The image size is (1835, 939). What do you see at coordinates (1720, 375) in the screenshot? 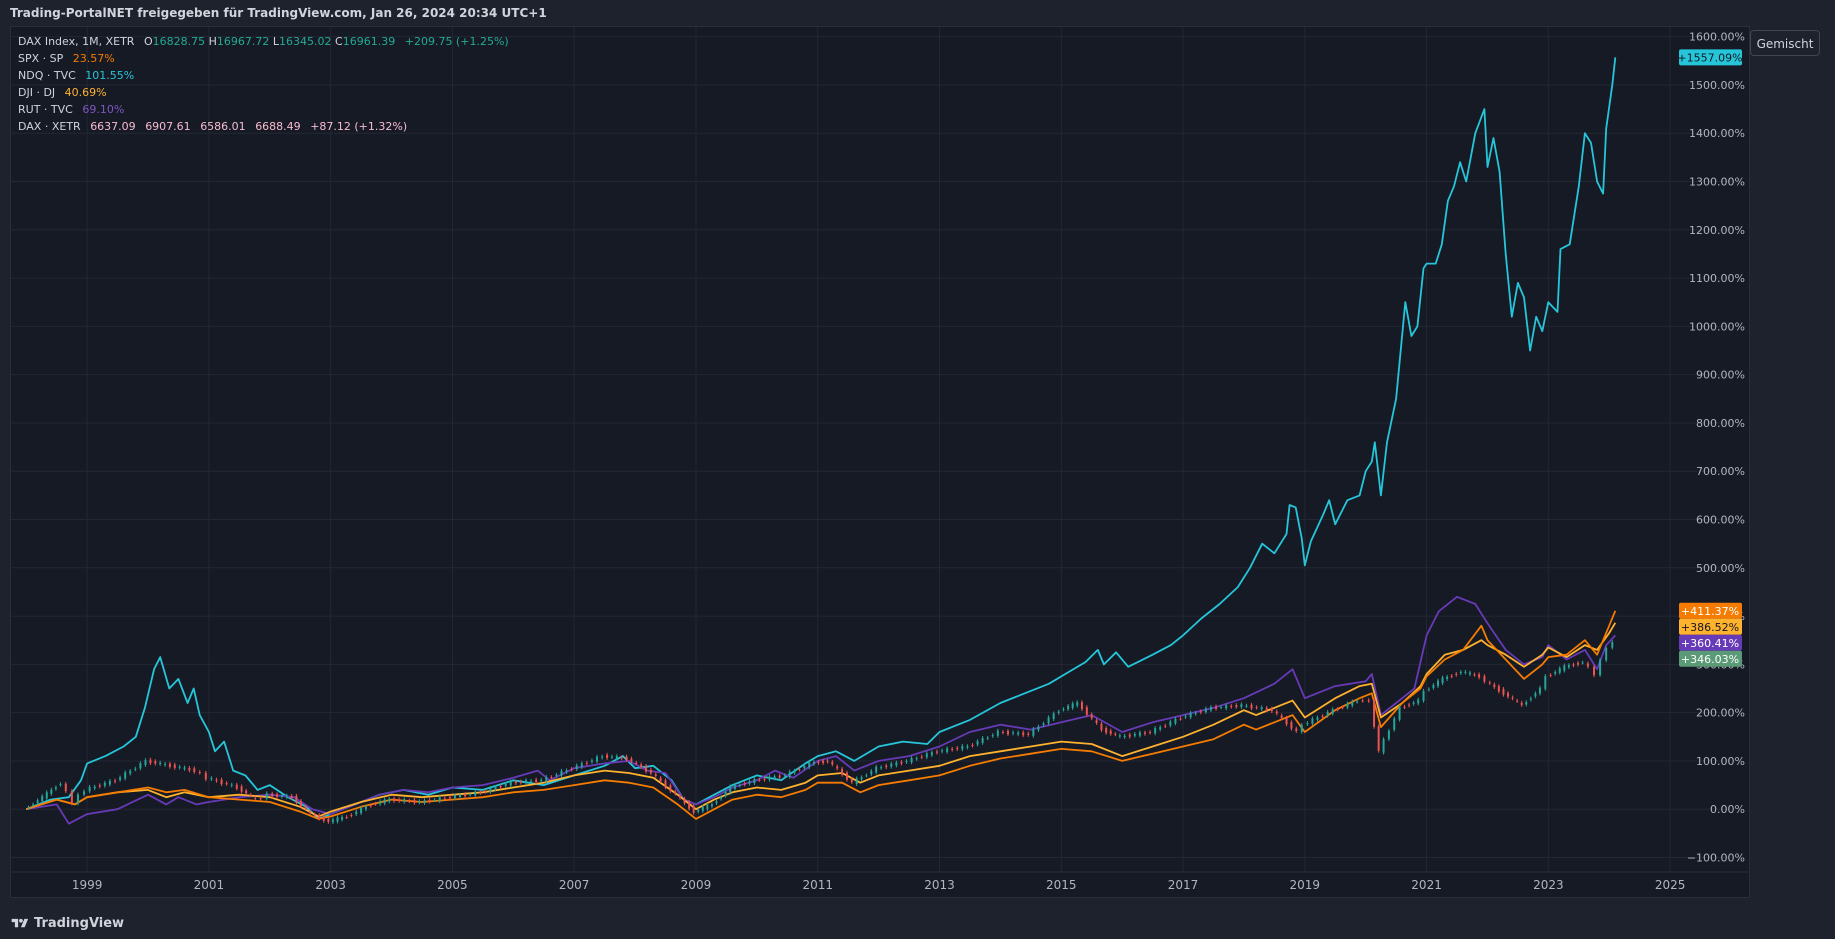
I see `y-tick-label: 900.00%` at bounding box center [1720, 375].